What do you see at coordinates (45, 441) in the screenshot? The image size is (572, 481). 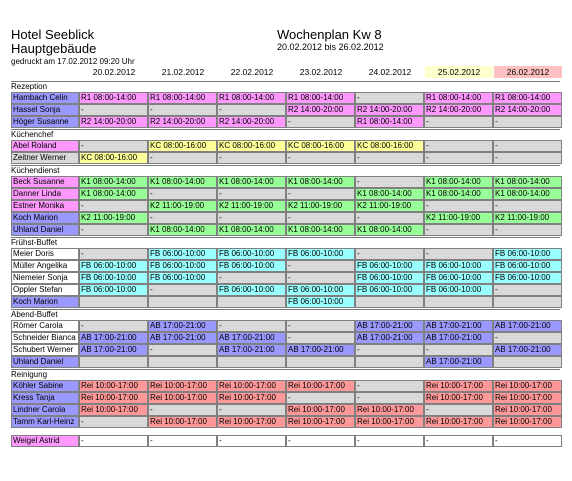 I see `employee-name: Weigel Astrid` at bounding box center [45, 441].